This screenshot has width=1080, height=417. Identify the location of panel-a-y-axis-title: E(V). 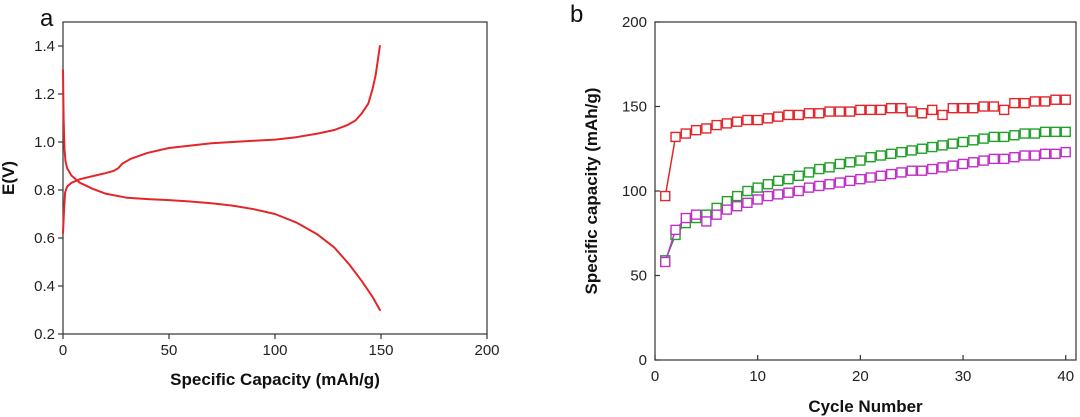
(9, 178).